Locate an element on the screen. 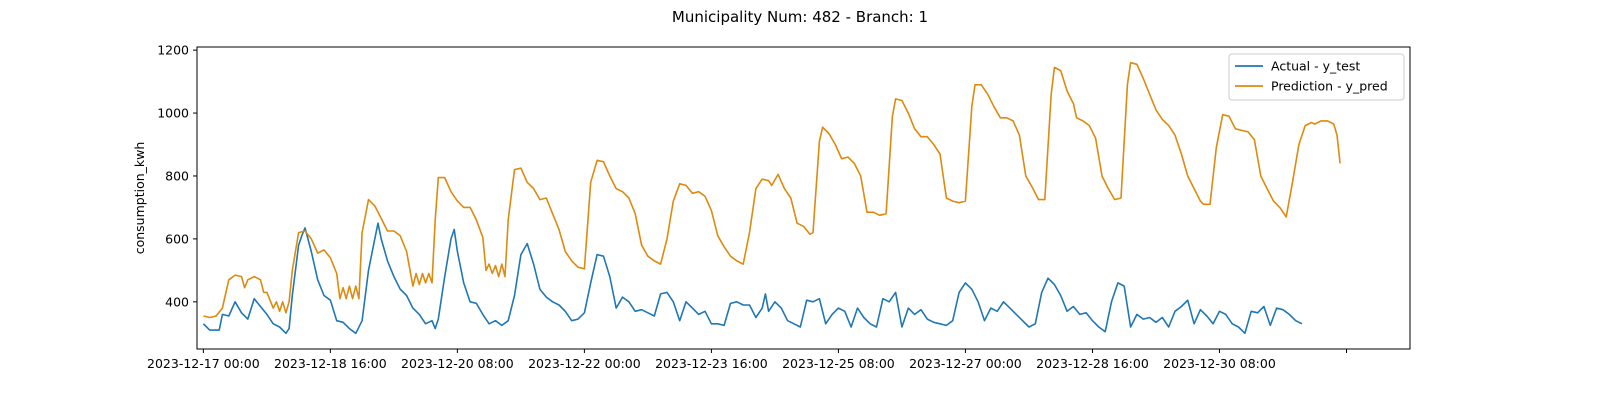  y-tick-label: 1000 is located at coordinates (173, 113).